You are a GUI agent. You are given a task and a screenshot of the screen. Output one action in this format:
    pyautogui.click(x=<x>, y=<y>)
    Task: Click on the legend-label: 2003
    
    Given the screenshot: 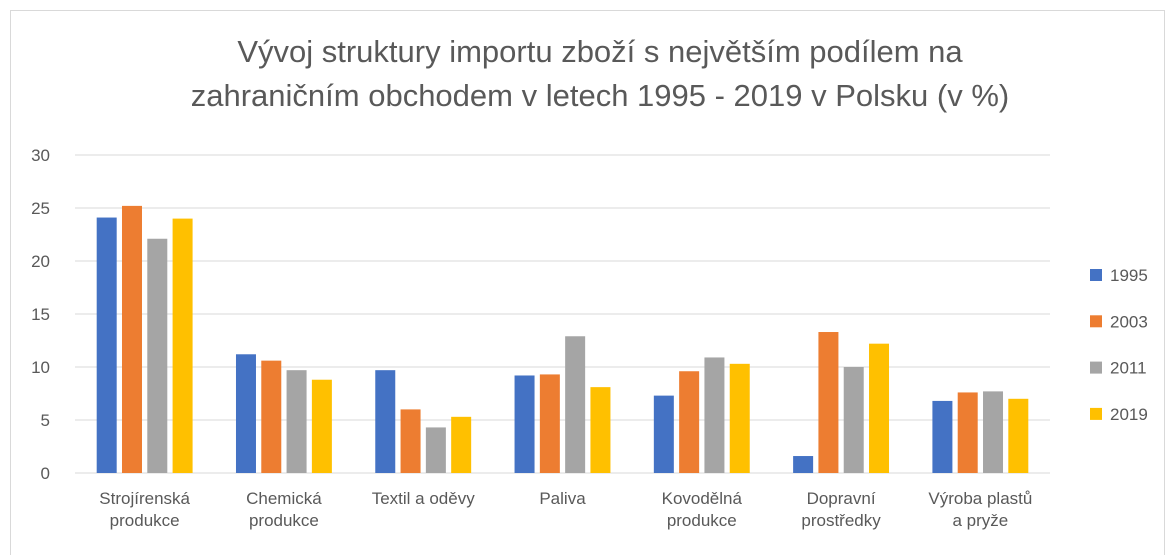 What is the action you would take?
    pyautogui.click(x=1129, y=321)
    